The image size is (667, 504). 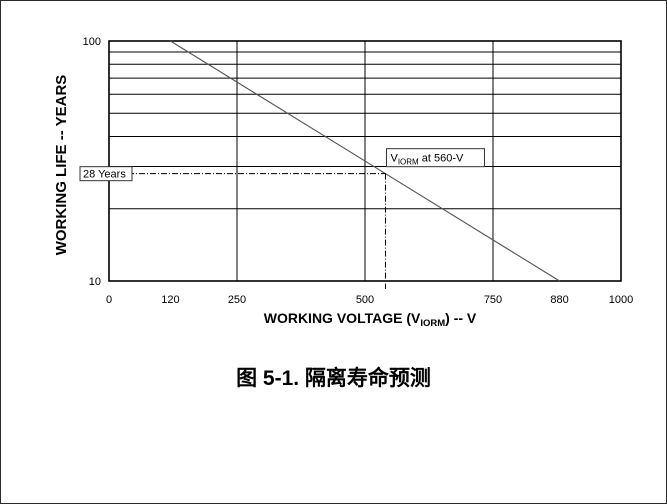 I want to click on years-label: 28 Years, so click(x=106, y=174).